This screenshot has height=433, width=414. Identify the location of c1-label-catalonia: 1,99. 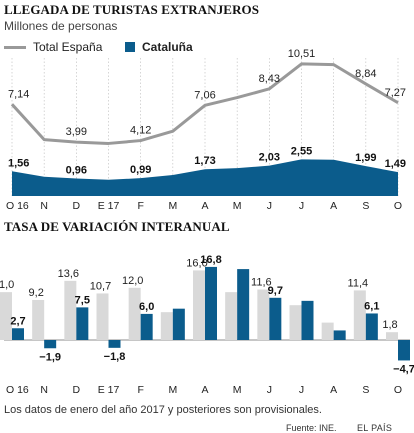
(365, 158).